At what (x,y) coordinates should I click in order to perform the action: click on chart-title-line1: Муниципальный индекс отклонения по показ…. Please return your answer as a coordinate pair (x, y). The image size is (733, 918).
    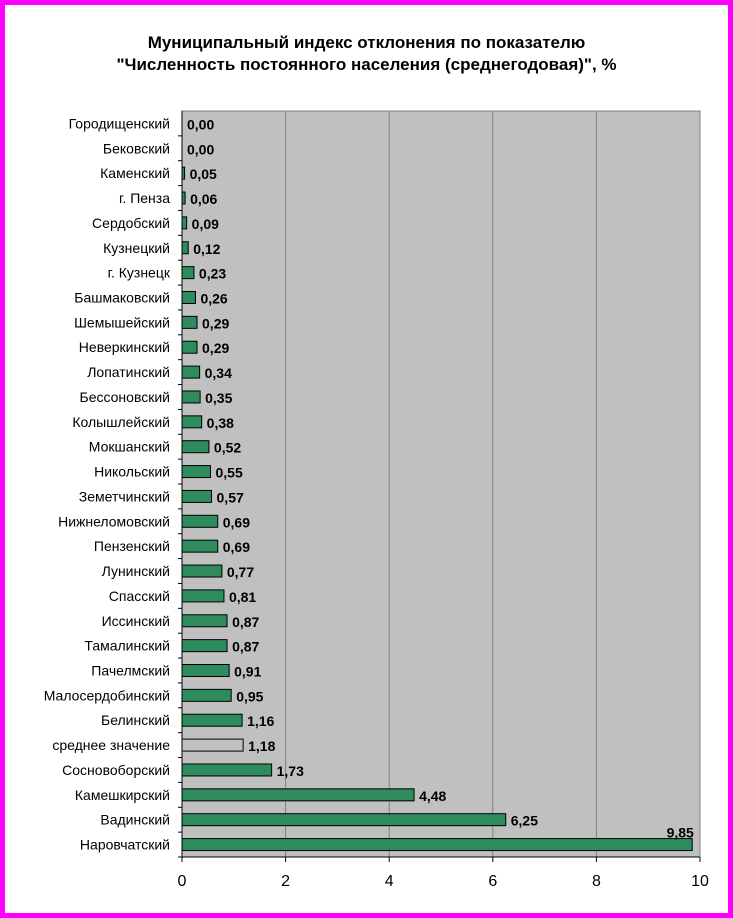
    Looking at the image, I should click on (366, 42).